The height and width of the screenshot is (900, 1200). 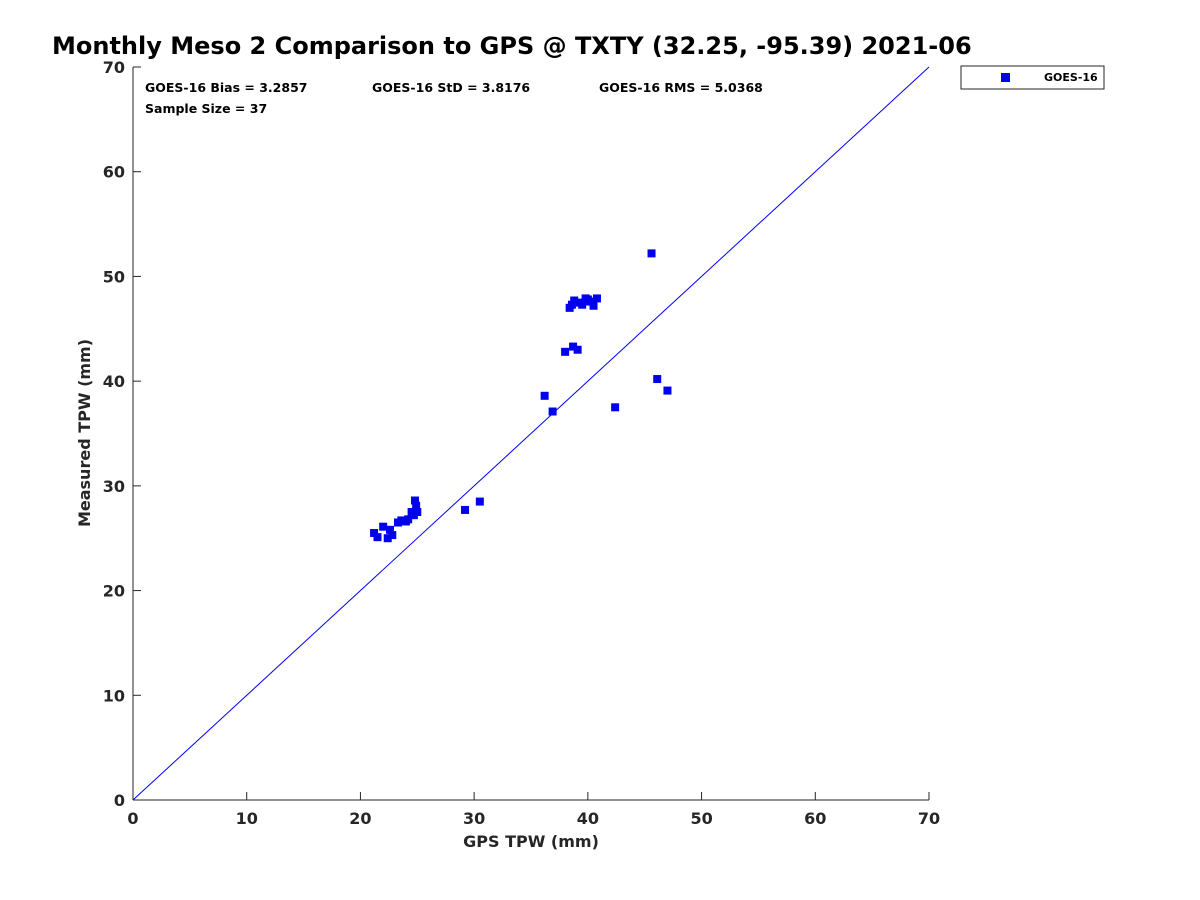 I want to click on legend-box, so click(x=1032, y=77).